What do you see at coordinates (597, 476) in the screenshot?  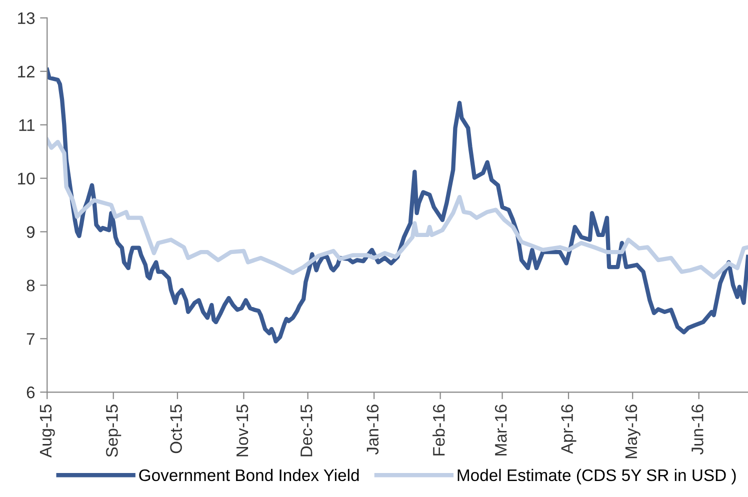 I see `legend-label: Model Estimate (CDS 5Y SR in USD )` at bounding box center [597, 476].